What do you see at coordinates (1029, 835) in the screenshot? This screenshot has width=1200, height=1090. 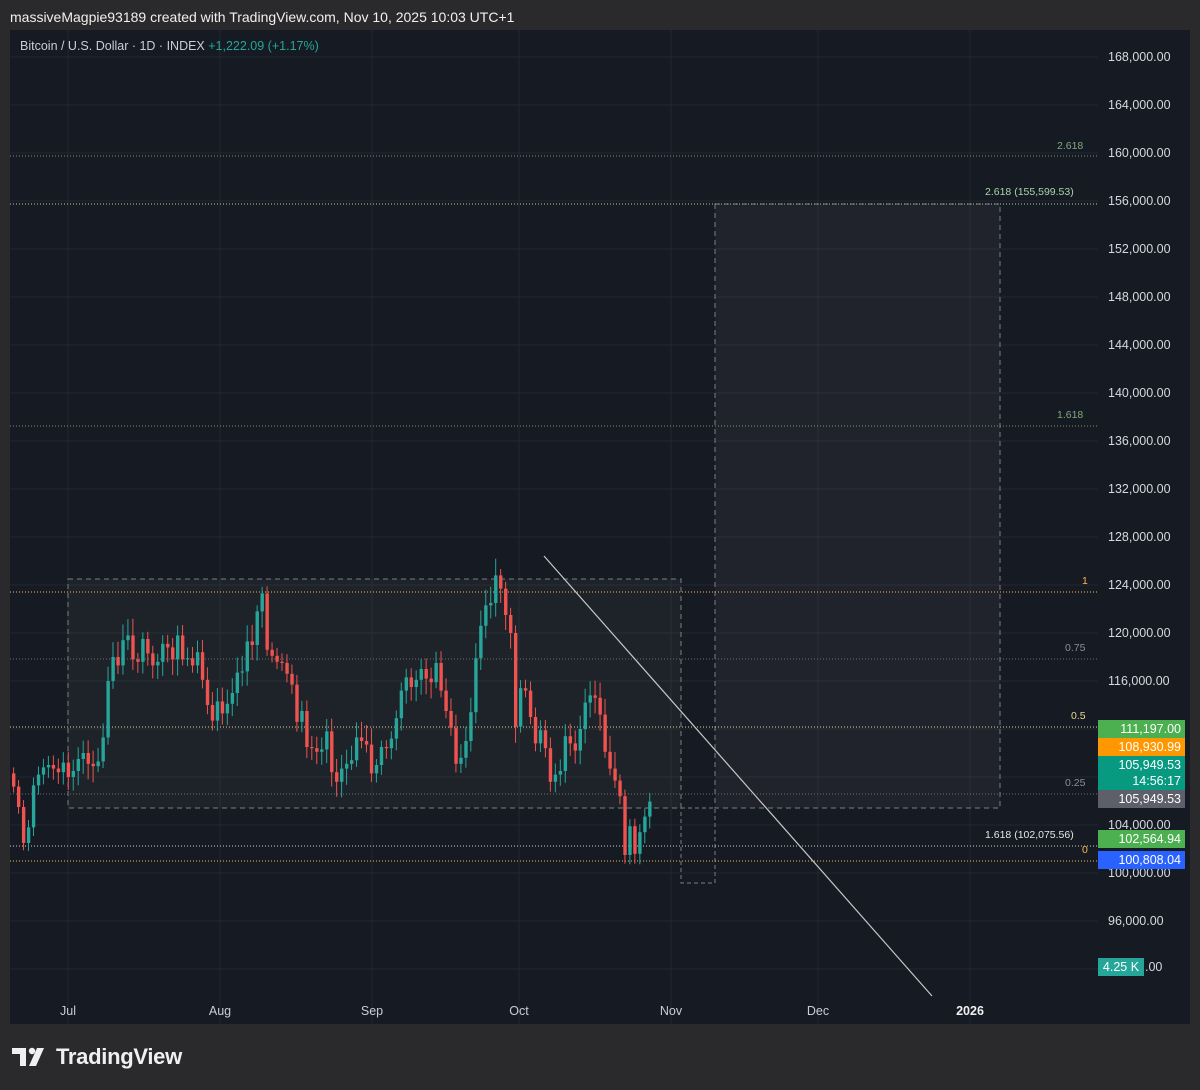 I see `fib-label-1618-low: 1.618 (102,075.56)` at bounding box center [1029, 835].